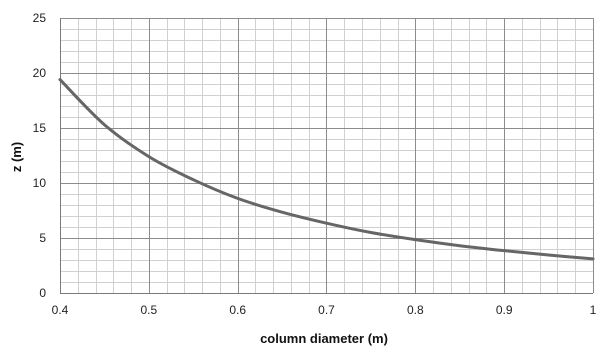 The height and width of the screenshot is (349, 597). I want to click on y-tick-label: 20, so click(40, 73).